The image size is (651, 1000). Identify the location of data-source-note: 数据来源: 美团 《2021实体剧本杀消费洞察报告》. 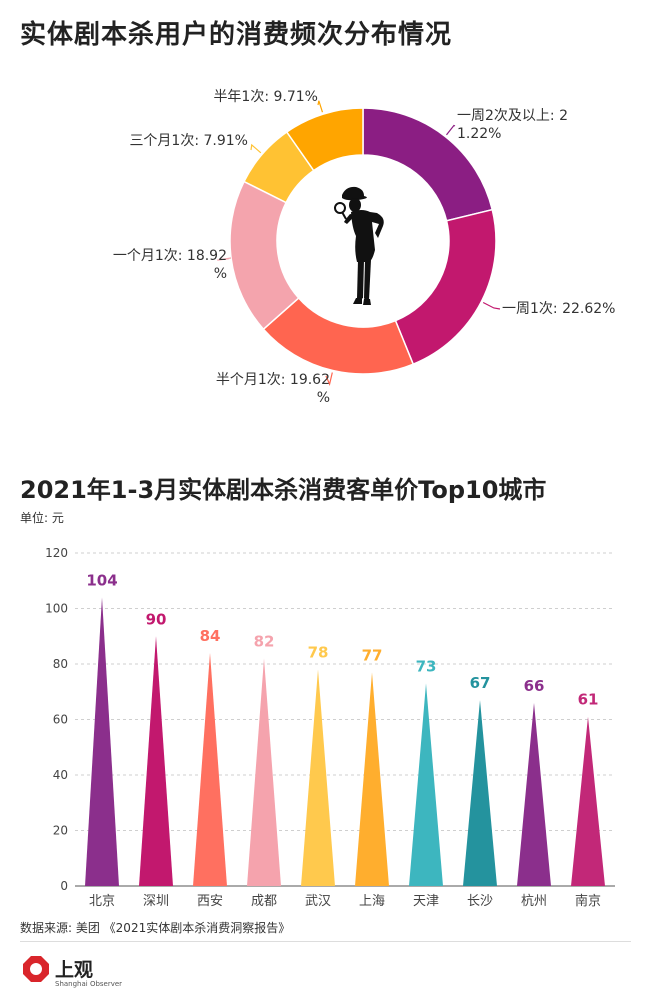
(155, 928).